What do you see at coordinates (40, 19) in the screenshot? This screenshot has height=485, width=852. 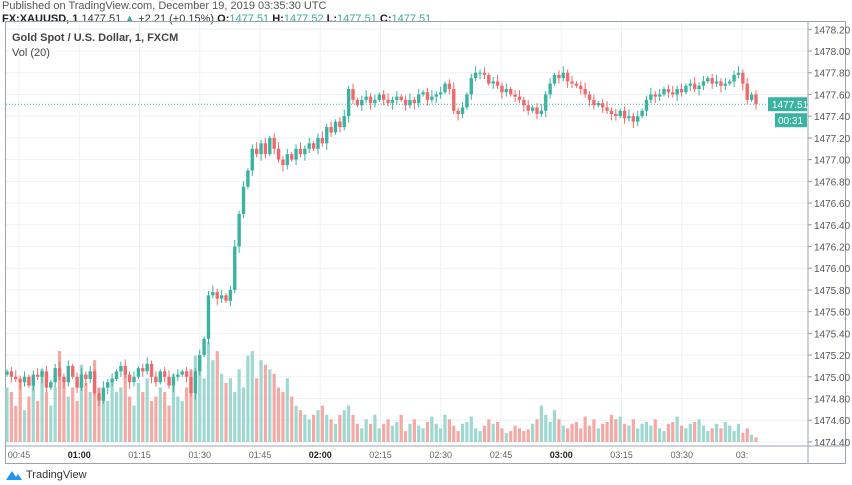 I see `symbol-name: FX:XAUUSD, 1` at bounding box center [40, 19].